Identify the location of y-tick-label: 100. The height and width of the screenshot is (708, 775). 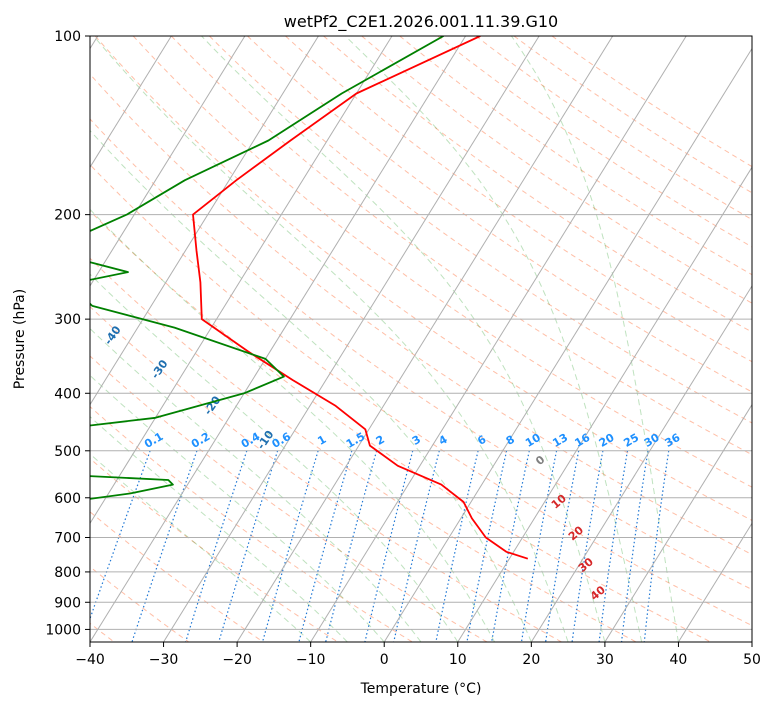
(67, 37).